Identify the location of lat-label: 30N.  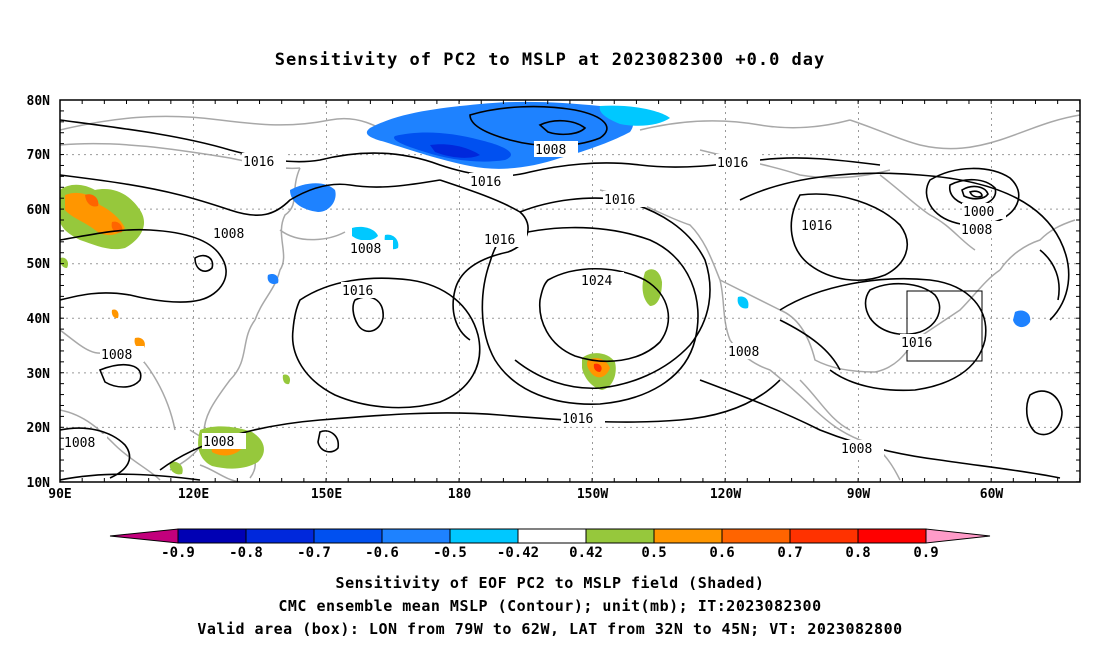
(39, 374).